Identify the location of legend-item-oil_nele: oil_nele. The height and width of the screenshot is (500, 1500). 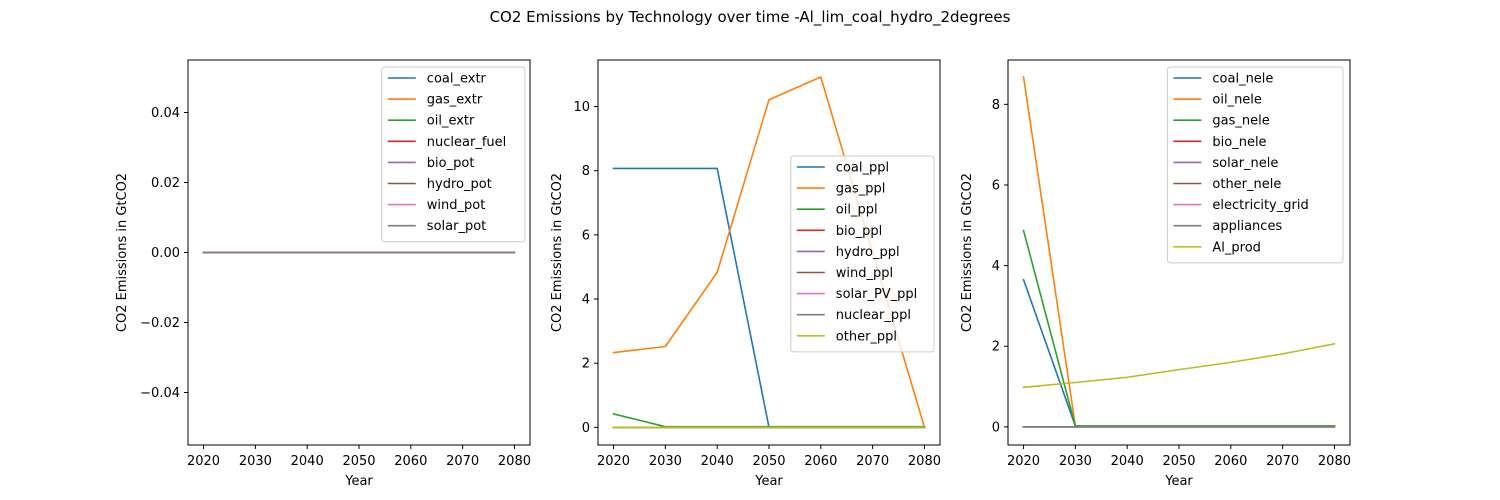
(1217, 100).